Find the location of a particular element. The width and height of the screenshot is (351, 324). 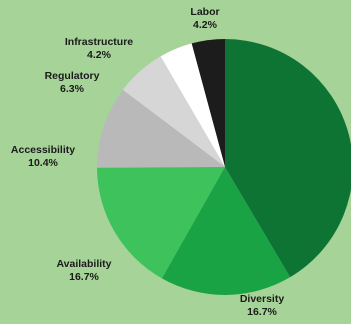

pie-slice-infrastructure is located at coordinates (192, 105).